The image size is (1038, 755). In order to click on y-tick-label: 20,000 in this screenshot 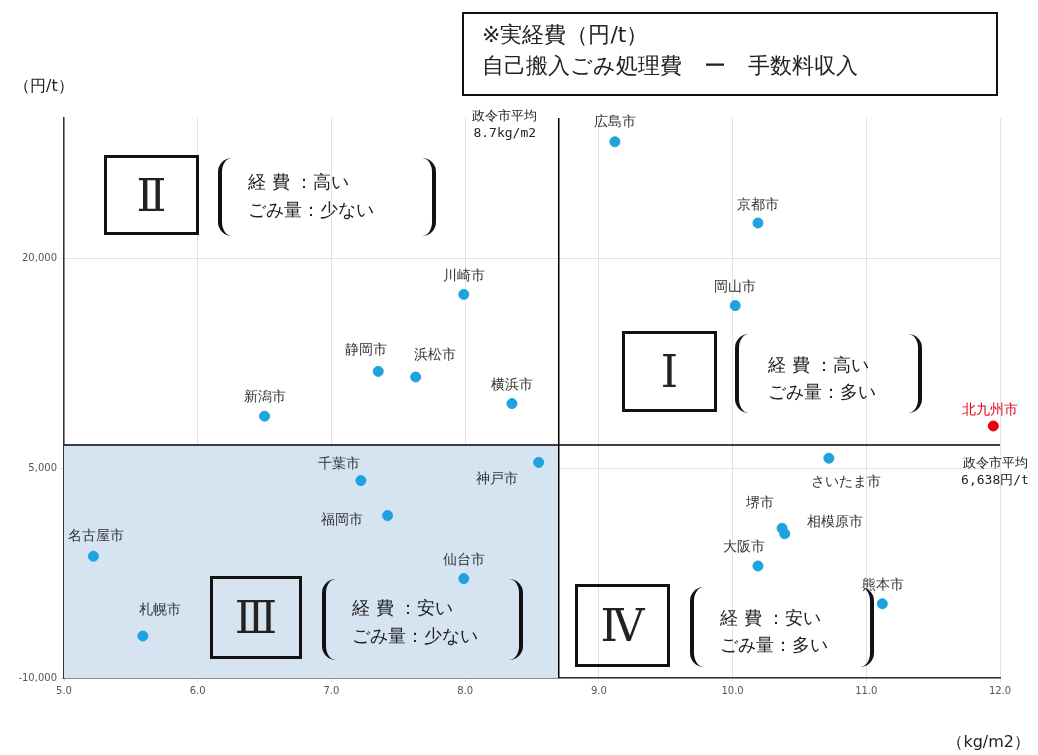, I will do `click(39, 257)`.